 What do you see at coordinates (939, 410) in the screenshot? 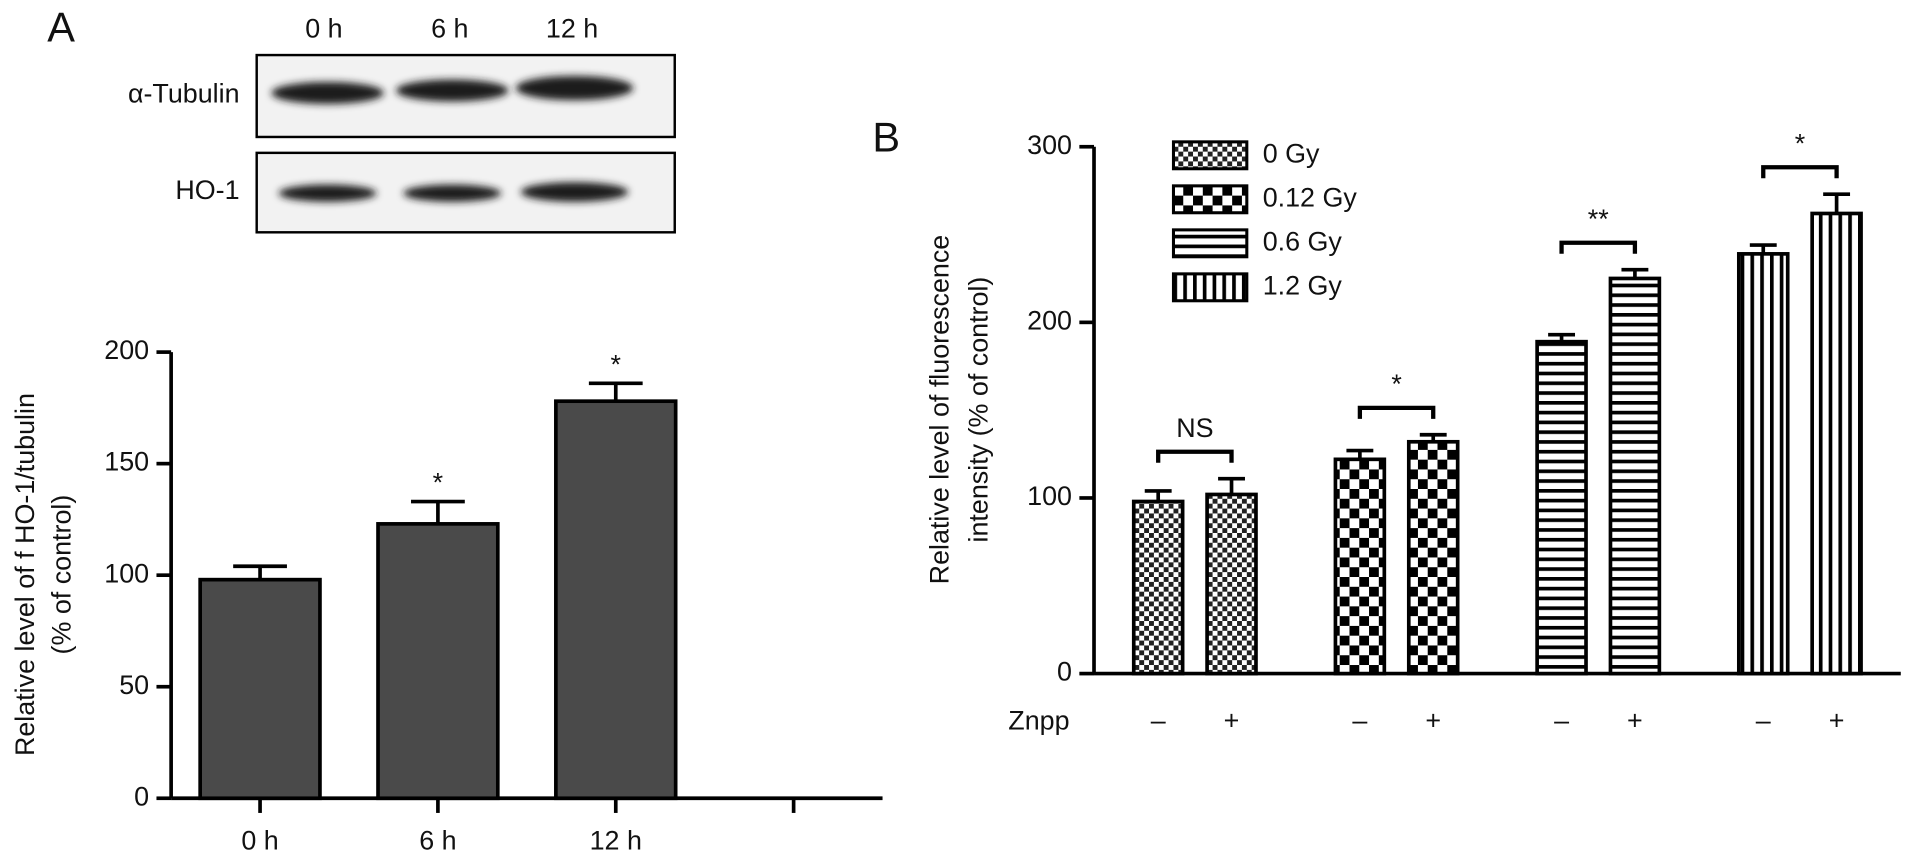
I see `y-axis-label: Relative level of fluorescence` at bounding box center [939, 410].